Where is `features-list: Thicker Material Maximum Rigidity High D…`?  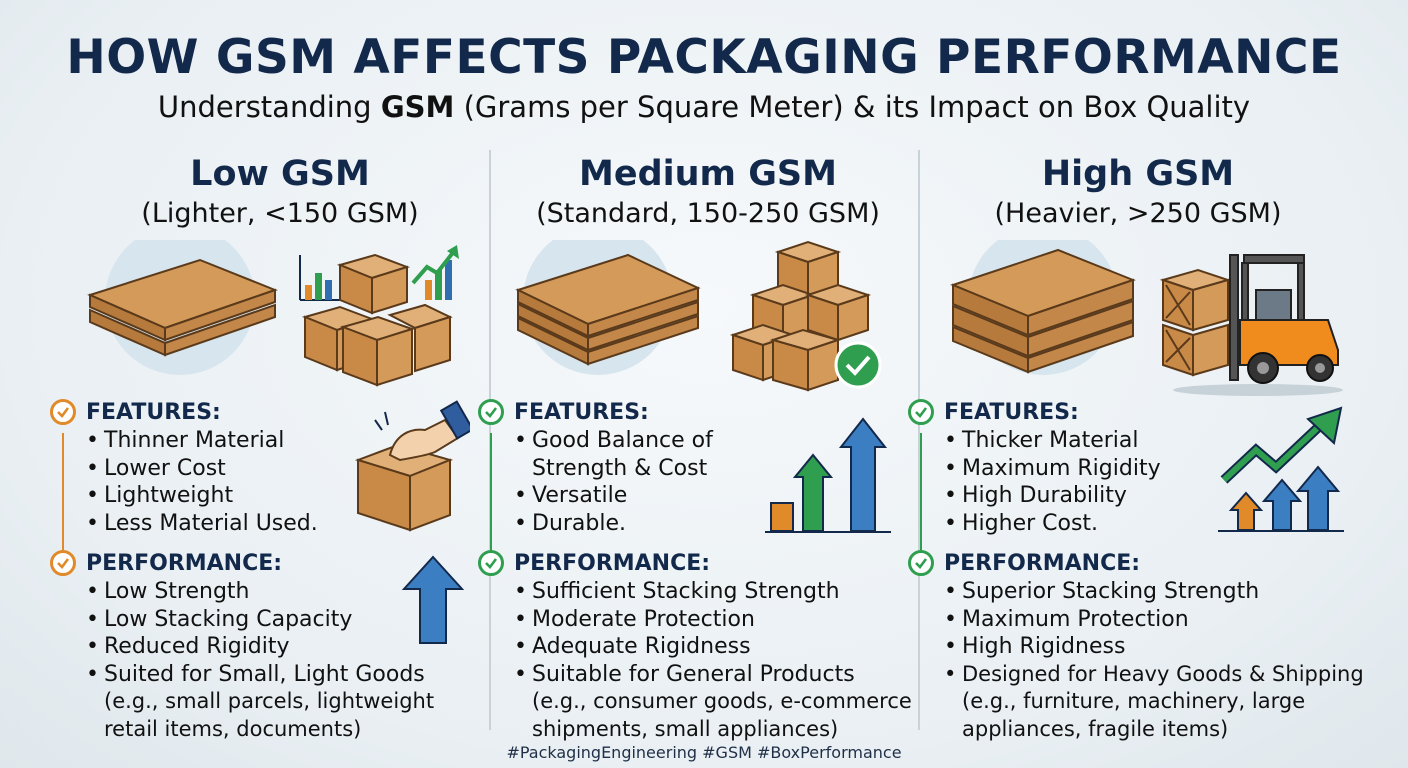 features-list: Thicker Material Maximum Rigidity High D… is located at coordinates (1138, 482).